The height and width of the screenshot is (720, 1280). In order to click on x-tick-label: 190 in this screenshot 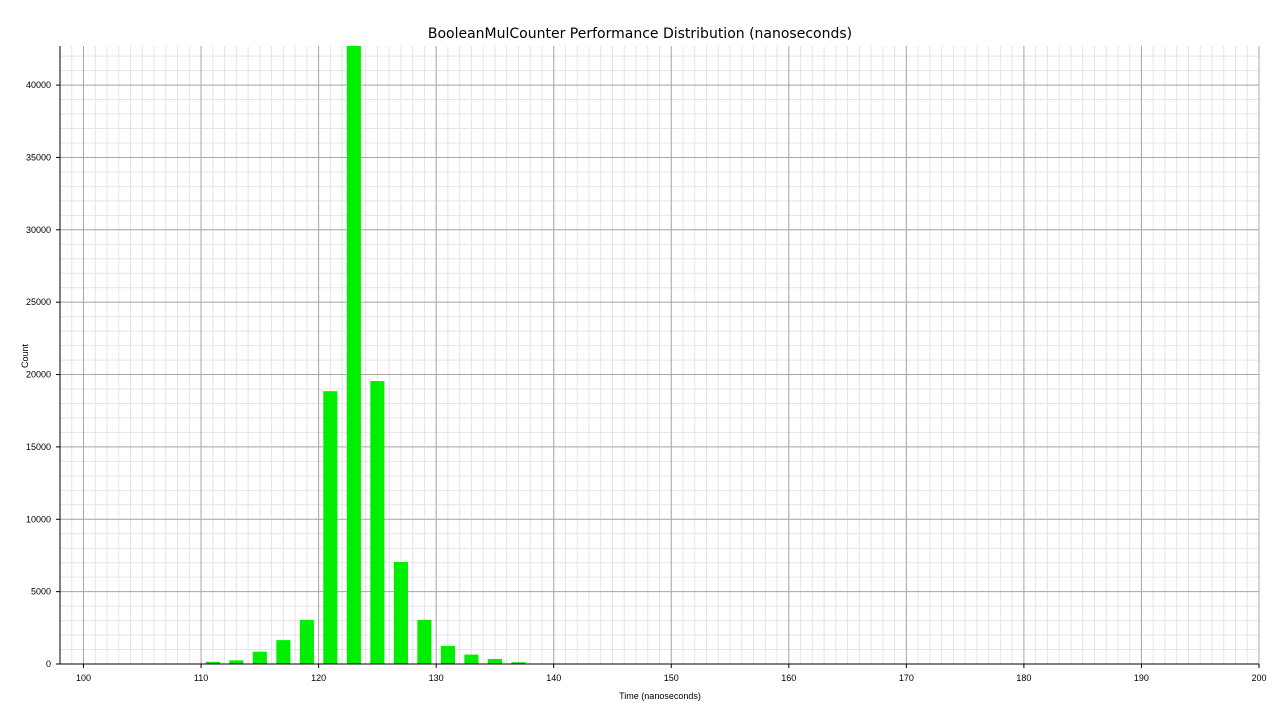, I will do `click(1141, 678)`.